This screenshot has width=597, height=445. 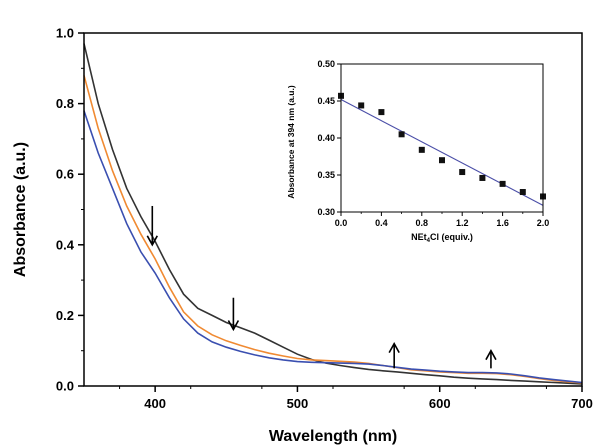 I want to click on inset-y-axis-title: Absorbance at 394 nm (a.u.), so click(x=291, y=142).